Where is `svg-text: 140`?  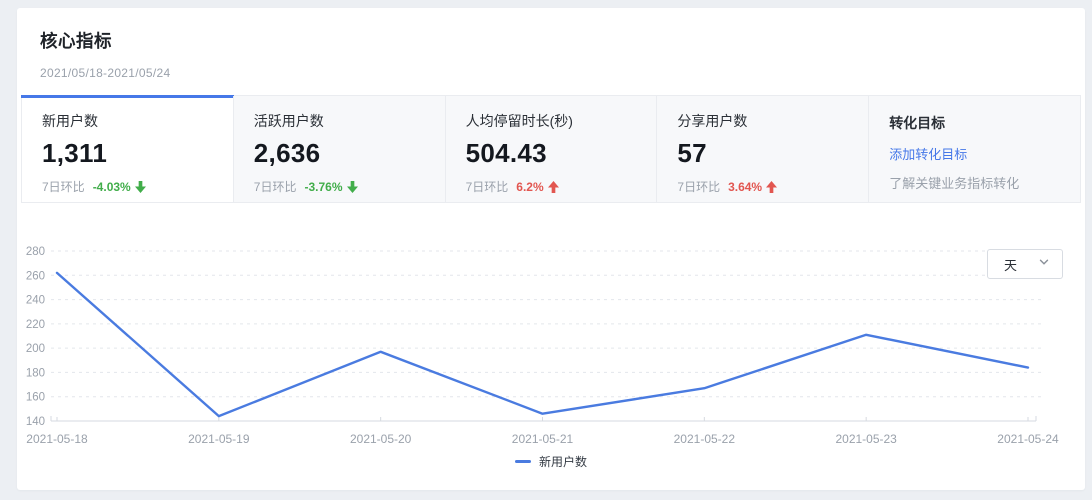
svg-text: 140 is located at coordinates (35, 422).